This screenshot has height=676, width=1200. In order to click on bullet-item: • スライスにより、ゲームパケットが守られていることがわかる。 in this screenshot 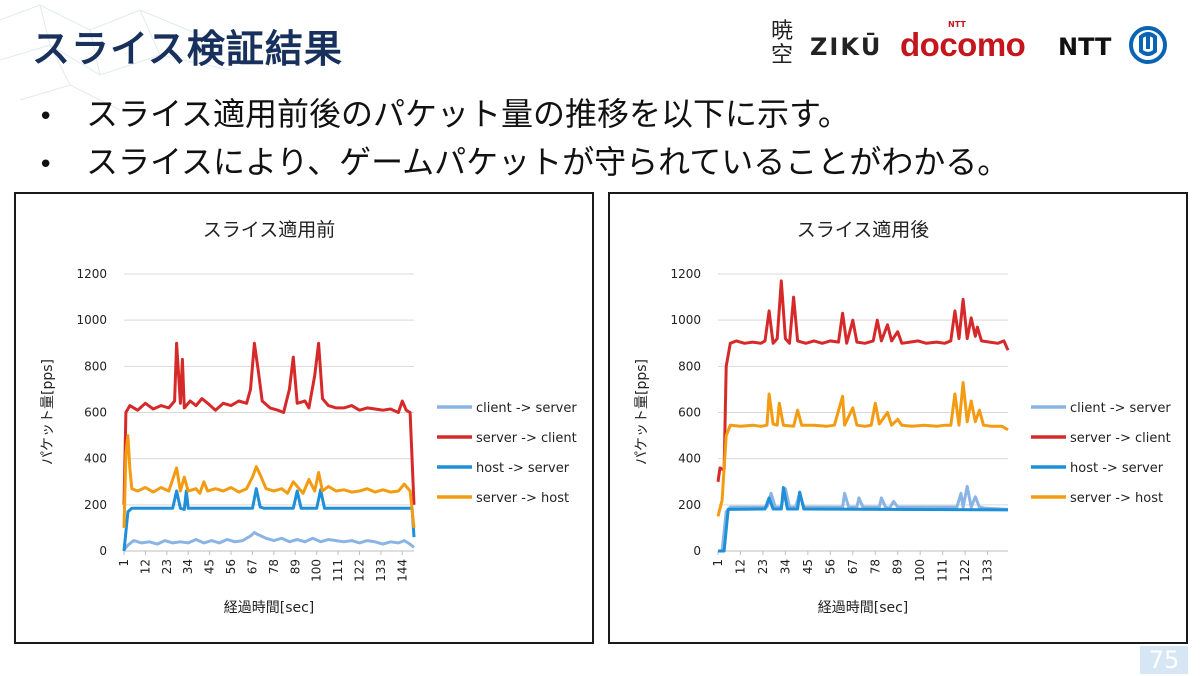, I will do `click(523, 164)`.